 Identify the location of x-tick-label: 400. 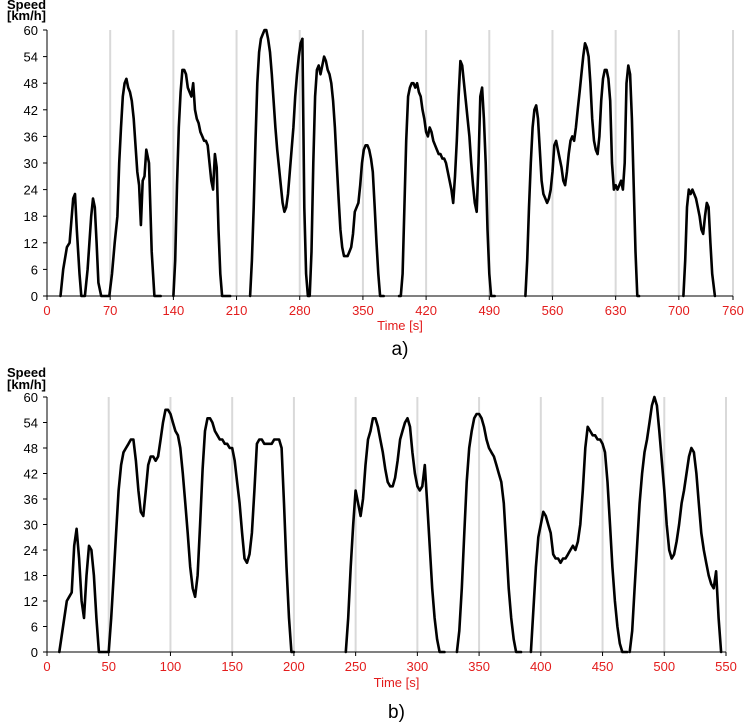
(541, 666).